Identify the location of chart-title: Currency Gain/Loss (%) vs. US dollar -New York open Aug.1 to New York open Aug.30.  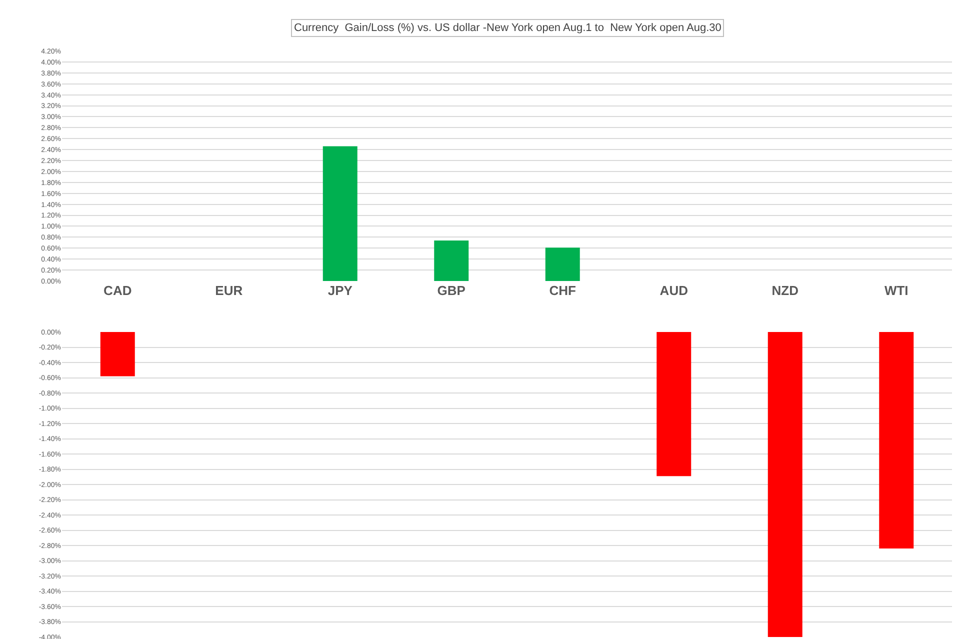
(508, 28).